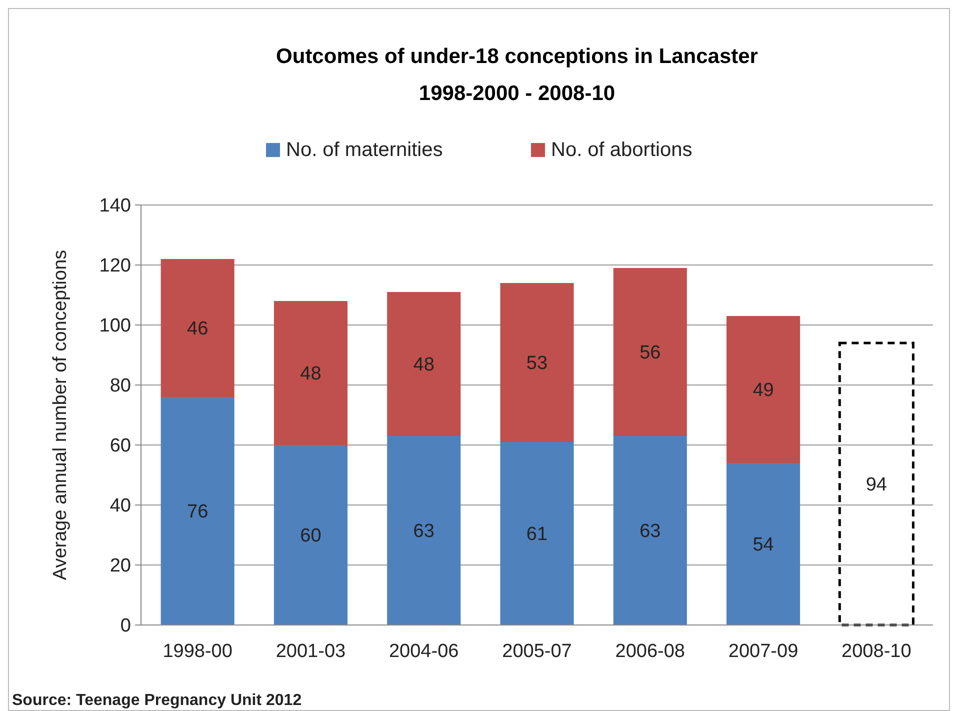  I want to click on legend-label: No. of maternities, so click(364, 150).